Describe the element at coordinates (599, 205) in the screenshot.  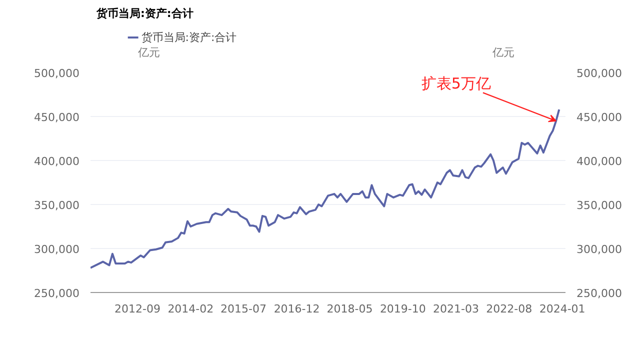
I see `y2-tick-label: 350,000` at that location.